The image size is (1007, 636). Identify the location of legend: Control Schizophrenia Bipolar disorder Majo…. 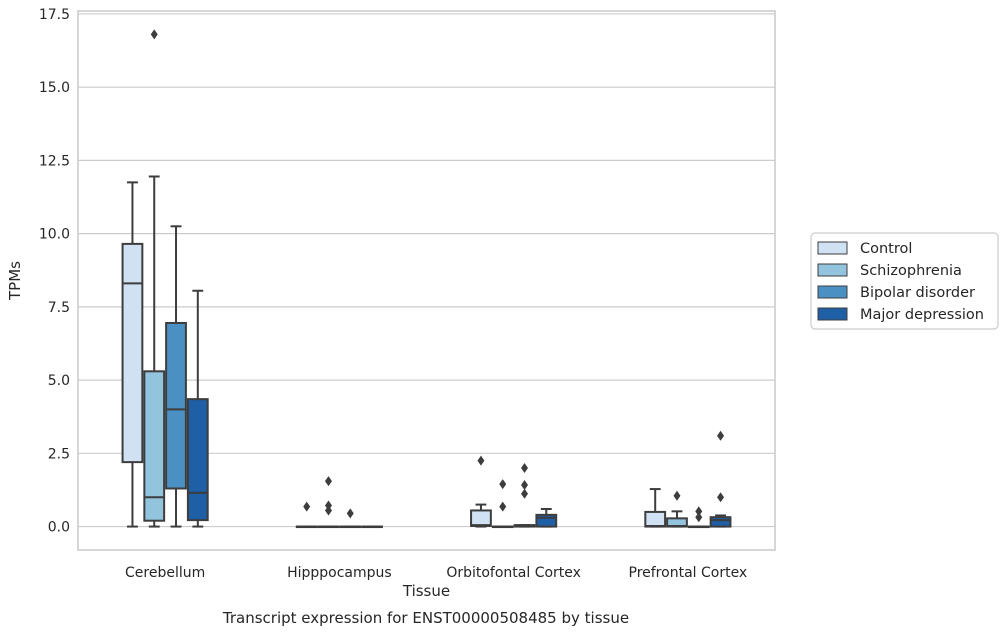
(904, 281).